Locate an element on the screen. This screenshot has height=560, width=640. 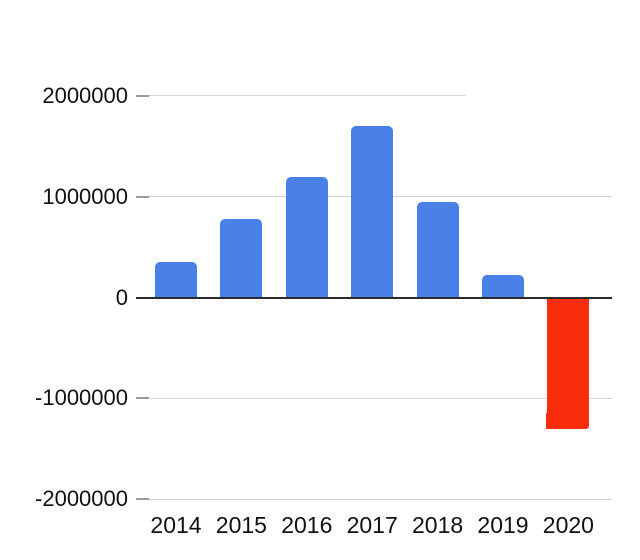
y-axis-label-0: 0 is located at coordinates (121, 297).